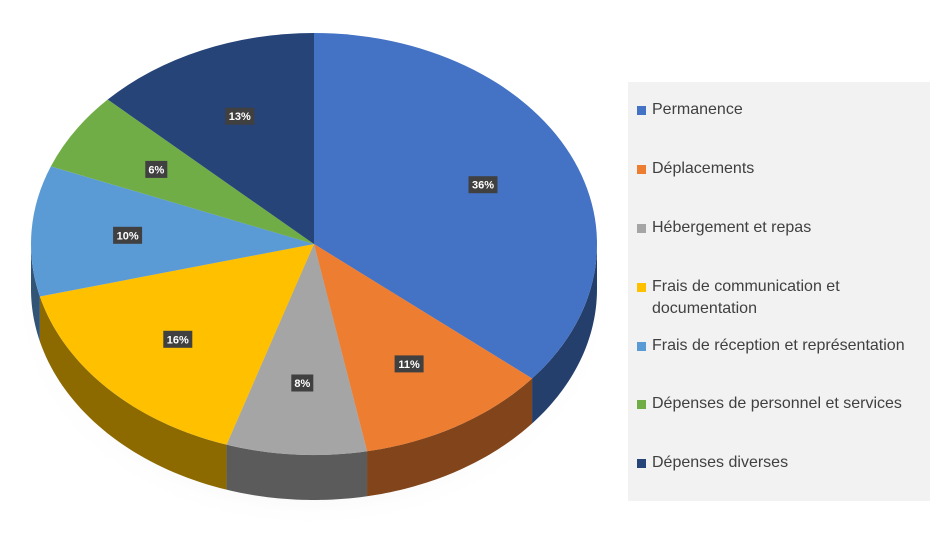 The image size is (936, 554). Describe the element at coordinates (782, 110) in the screenshot. I see `legend-item-permanence: Permanence` at that location.